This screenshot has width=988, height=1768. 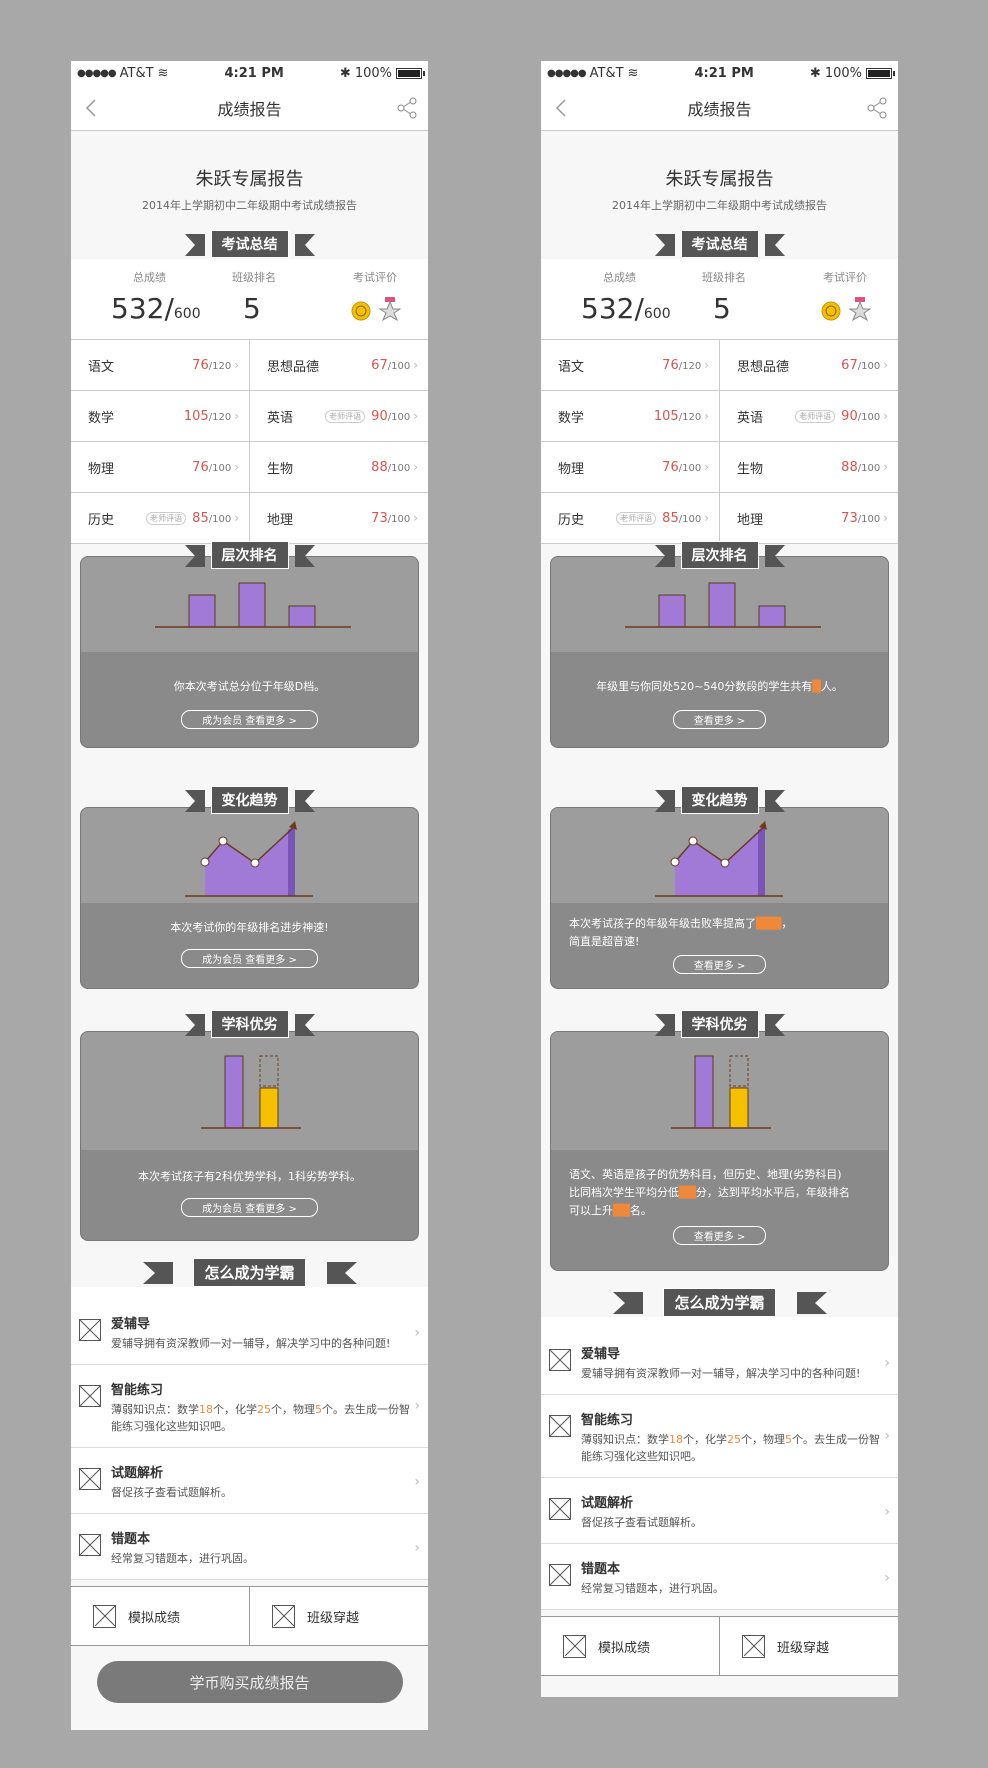 I want to click on ribbon-trend: 变化趋势, so click(x=719, y=800).